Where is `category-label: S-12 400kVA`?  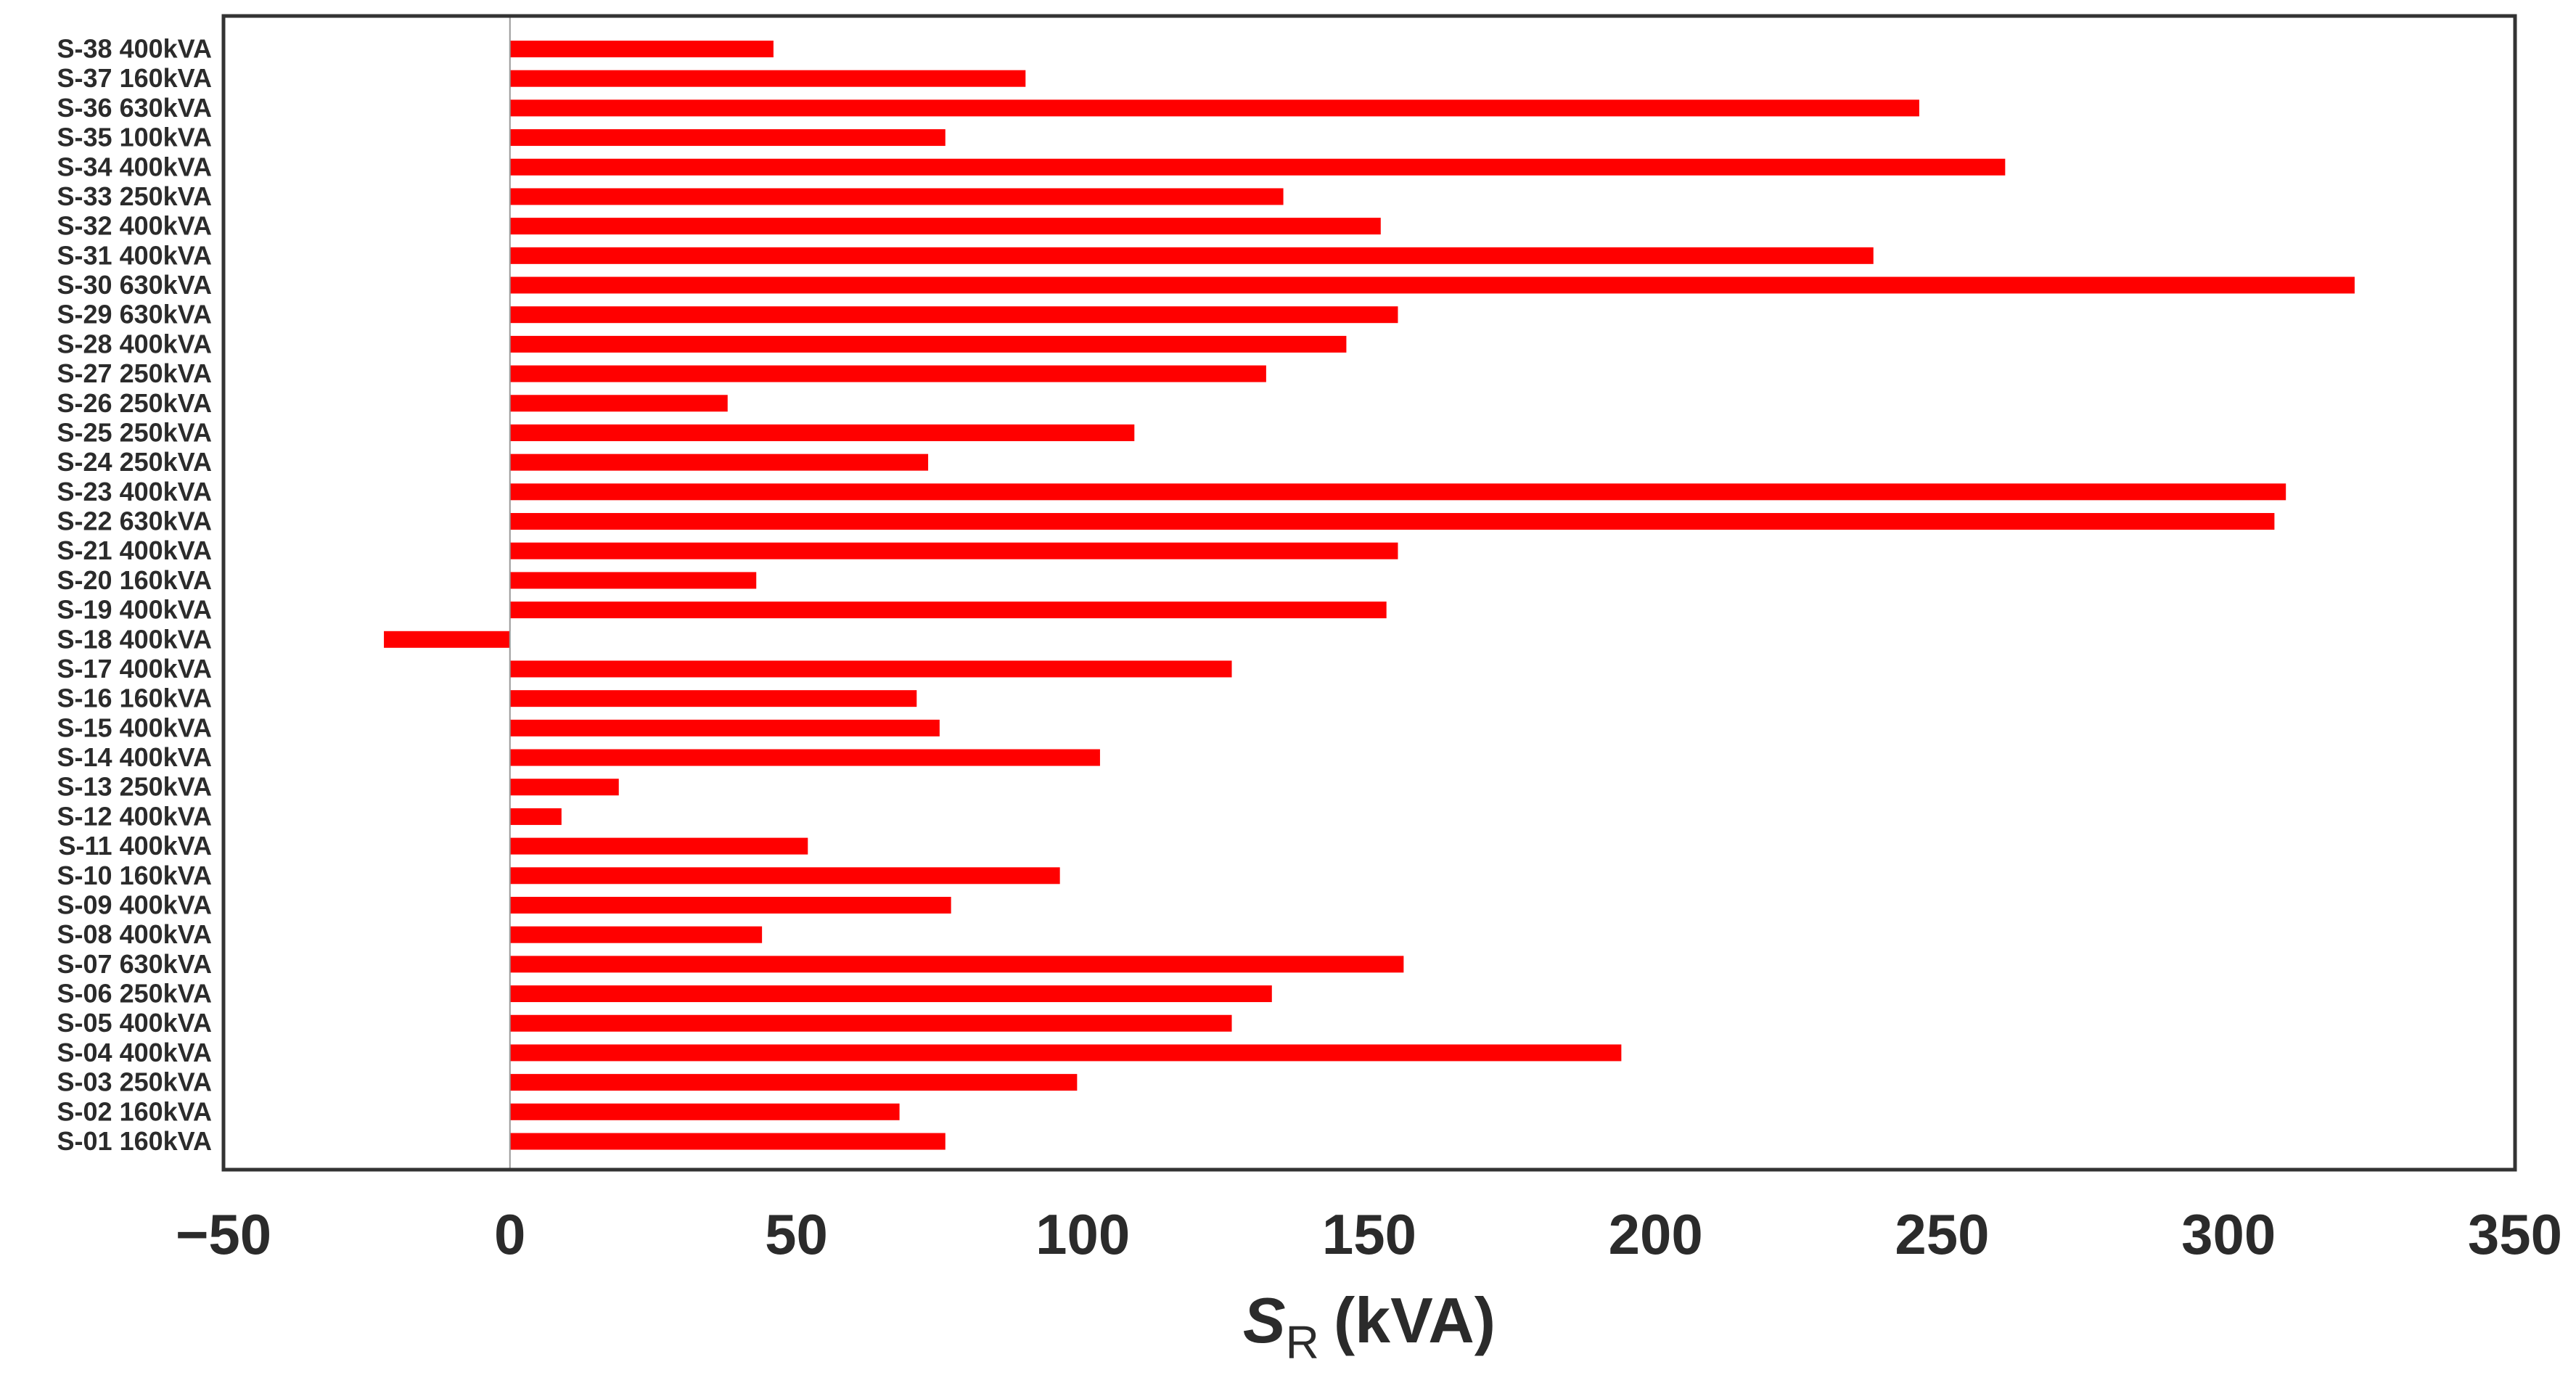
category-label: S-12 400kVA is located at coordinates (134, 816).